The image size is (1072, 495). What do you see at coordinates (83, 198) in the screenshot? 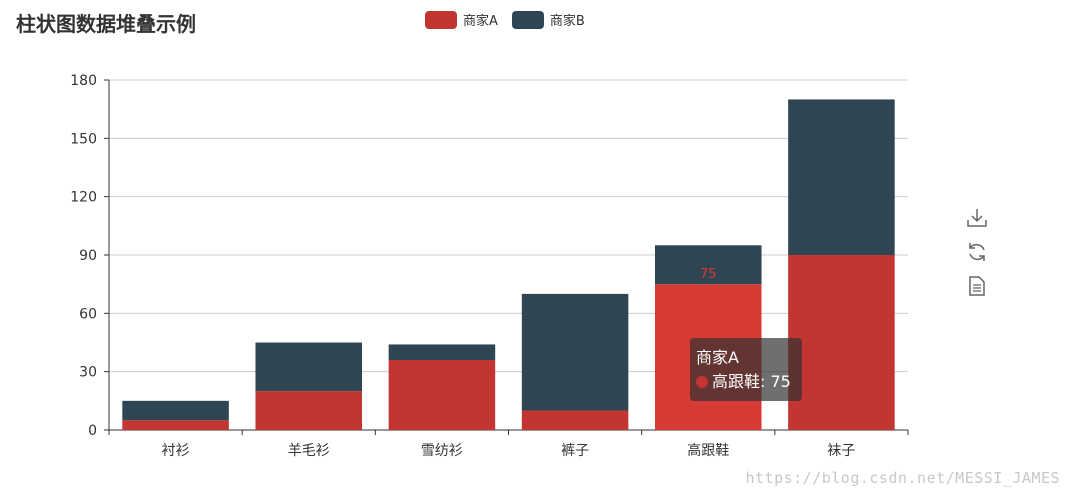
I see `y-tick-label: 120` at bounding box center [83, 198].